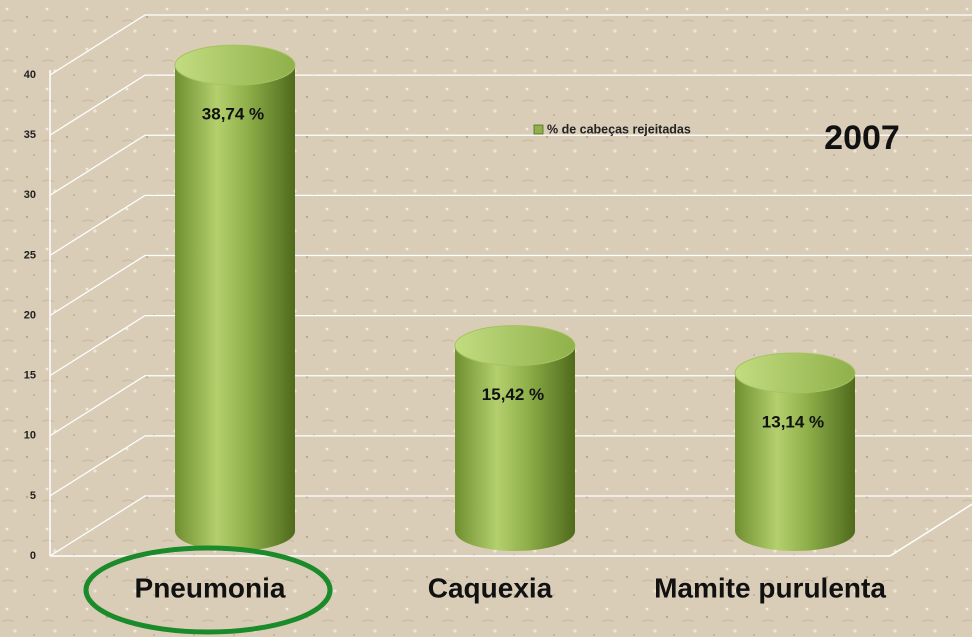 This screenshot has height=637, width=972. Describe the element at coordinates (30, 195) in the screenshot. I see `y-tick-label: 30` at that location.